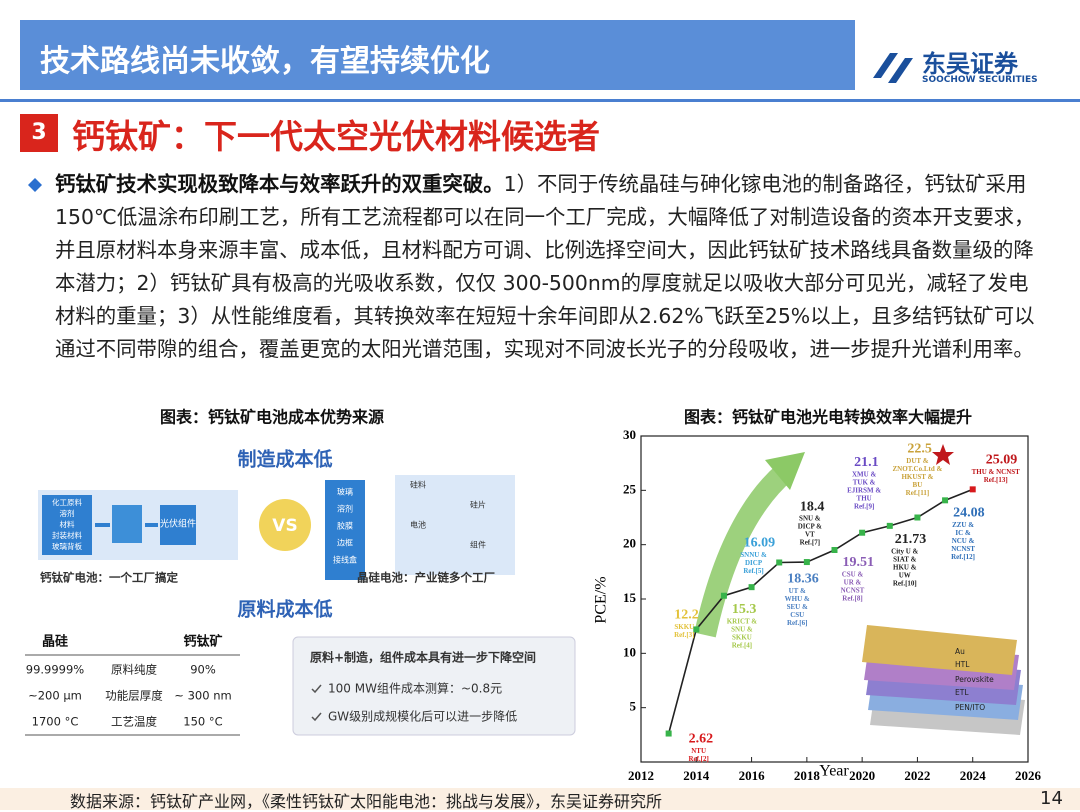  I want to click on input-label: 胶膜, so click(345, 526).